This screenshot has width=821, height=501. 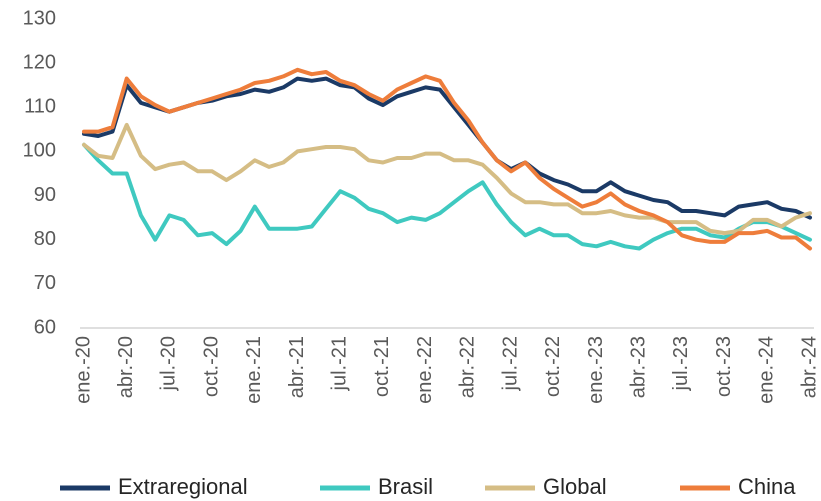 What do you see at coordinates (596, 370) in the screenshot?
I see `x-tick-label: ene.-23` at bounding box center [596, 370].